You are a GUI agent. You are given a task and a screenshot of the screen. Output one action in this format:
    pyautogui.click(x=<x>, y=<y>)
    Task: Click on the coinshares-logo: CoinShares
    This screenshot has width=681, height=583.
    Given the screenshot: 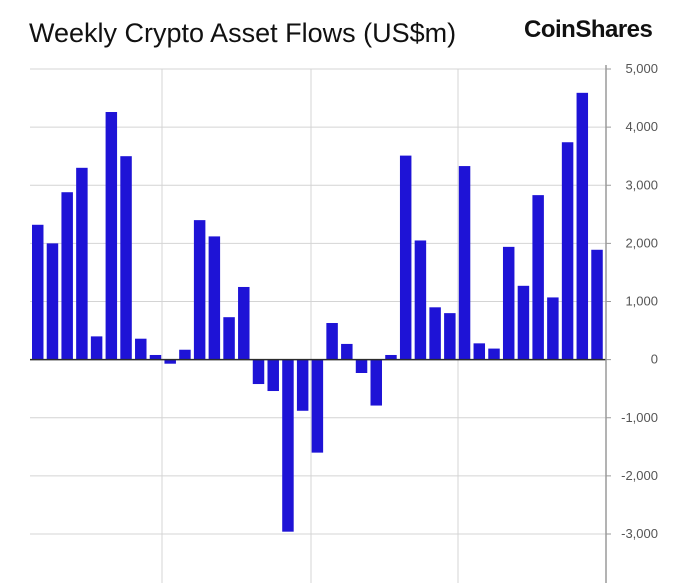 What is the action you would take?
    pyautogui.click(x=588, y=29)
    